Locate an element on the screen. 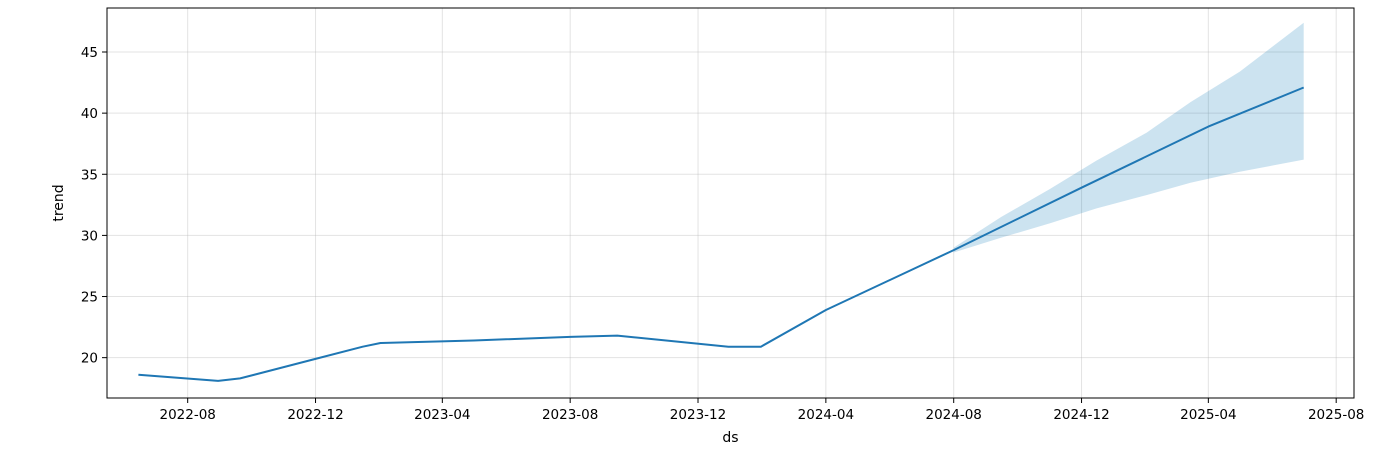  x-tick-label: 2025-08 is located at coordinates (1336, 415).